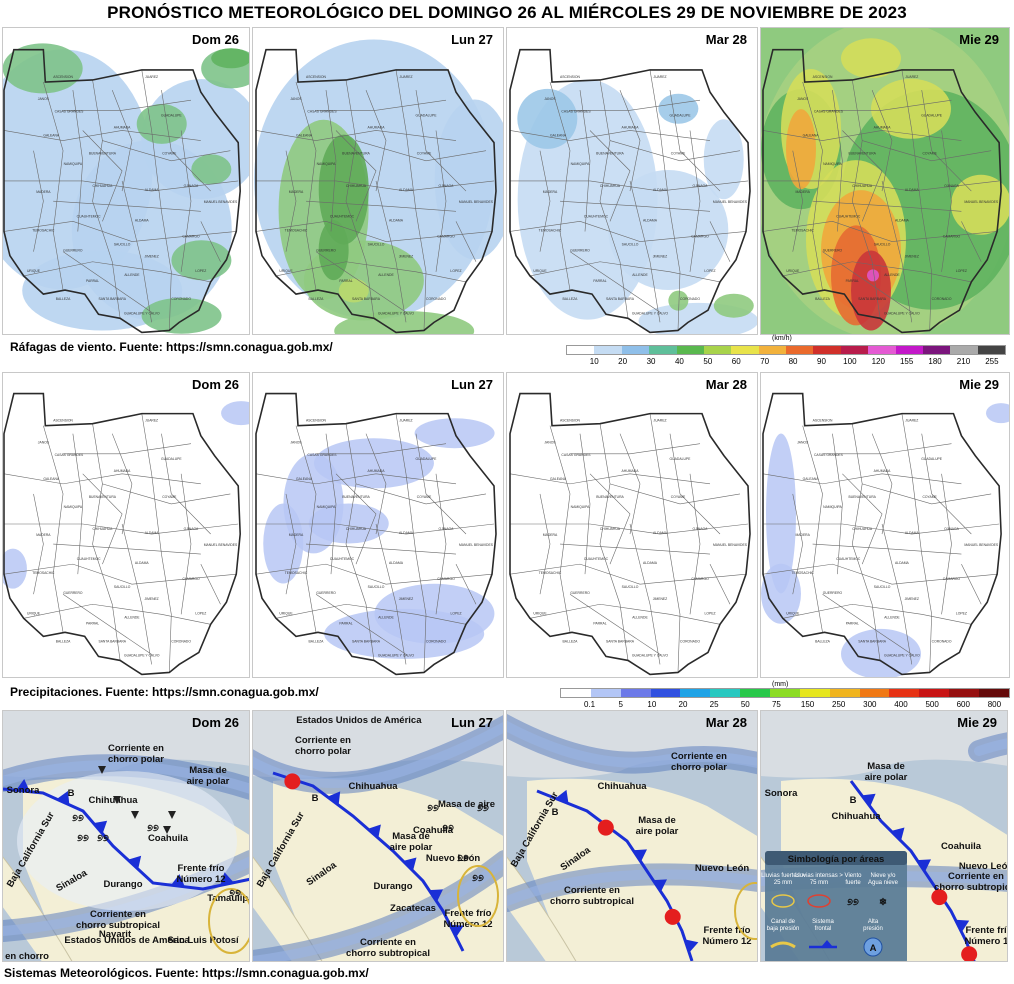  I want to click on municipality-label: ALLENDE, so click(892, 275).